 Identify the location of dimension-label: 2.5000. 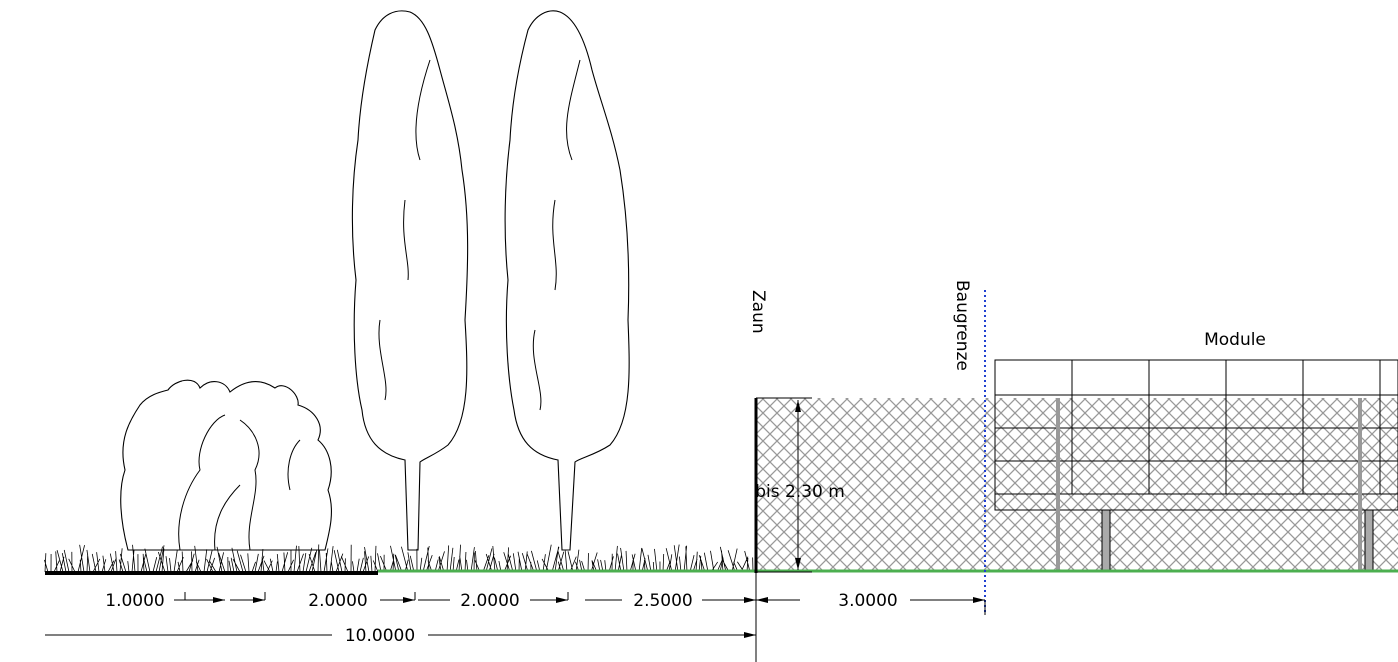
(662, 601).